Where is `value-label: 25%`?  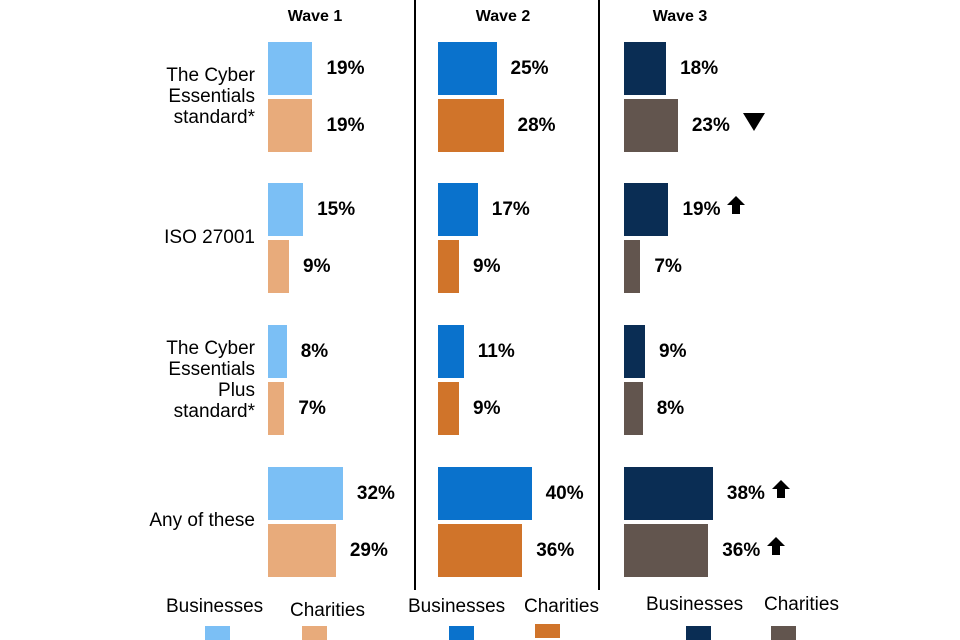
value-label: 25% is located at coordinates (530, 68).